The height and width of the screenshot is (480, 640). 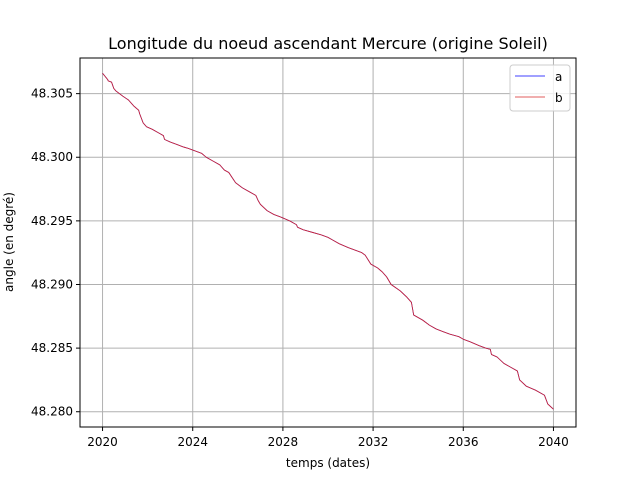 I want to click on y-tick-label: 48.295, so click(x=52, y=221).